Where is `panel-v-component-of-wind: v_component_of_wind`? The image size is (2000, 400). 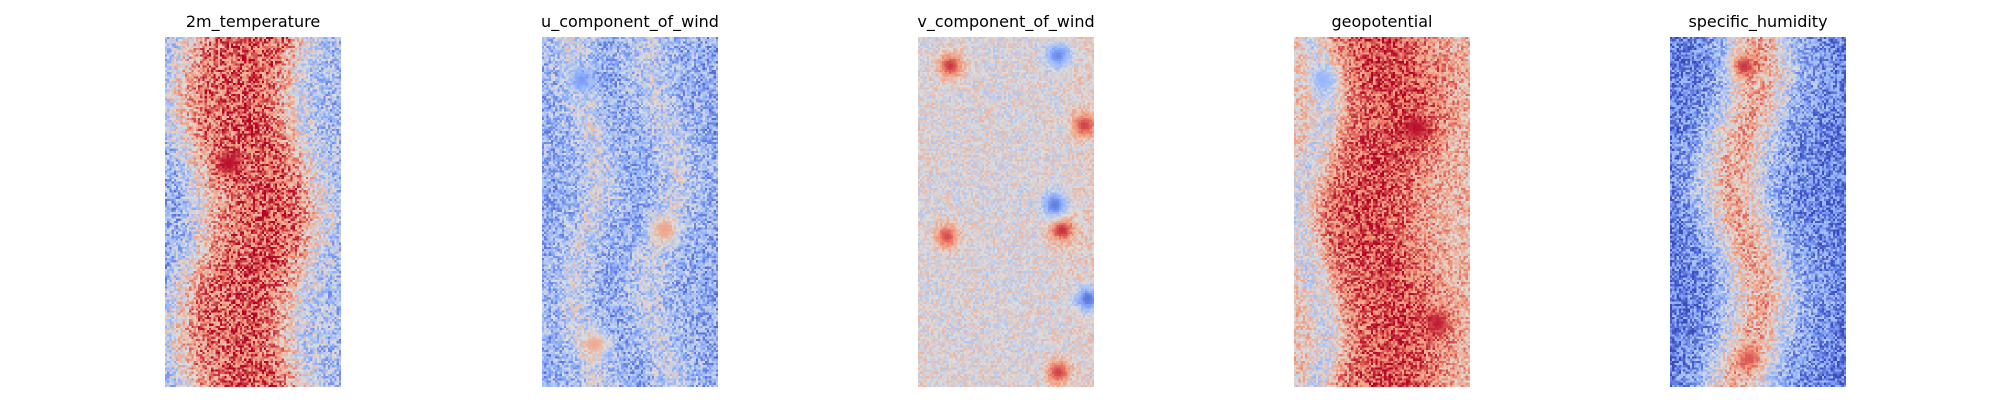 panel-v-component-of-wind: v_component_of_wind is located at coordinates (1006, 200).